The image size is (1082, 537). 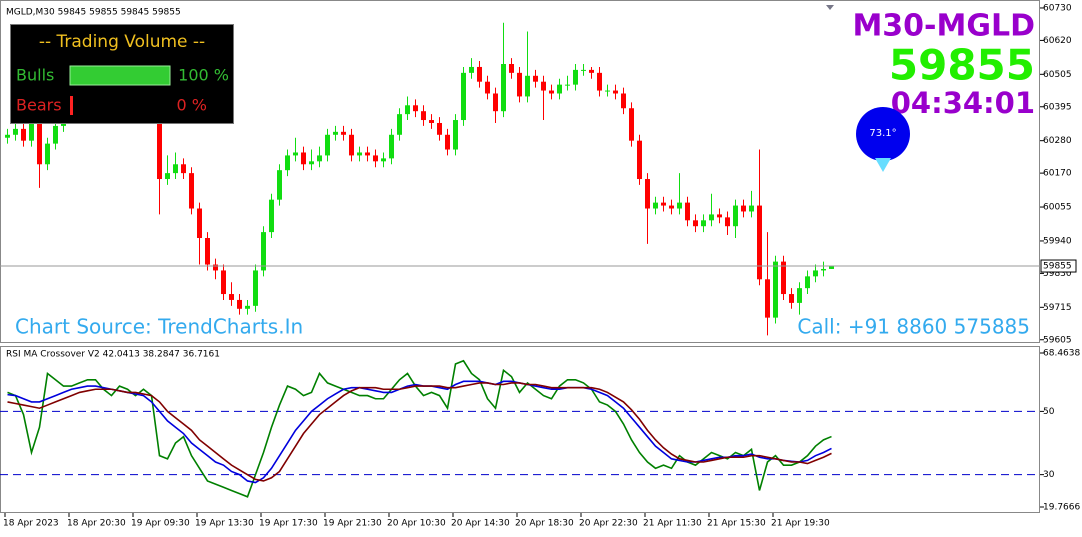 I want to click on row-label: Bulls, so click(x=35, y=75).